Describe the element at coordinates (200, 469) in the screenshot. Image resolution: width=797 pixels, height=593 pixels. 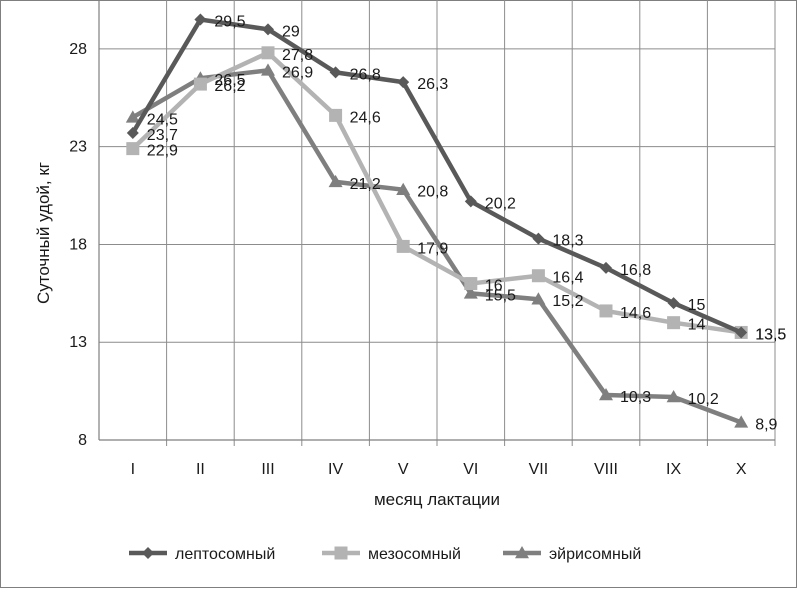
I see `x-tick-label: II` at that location.